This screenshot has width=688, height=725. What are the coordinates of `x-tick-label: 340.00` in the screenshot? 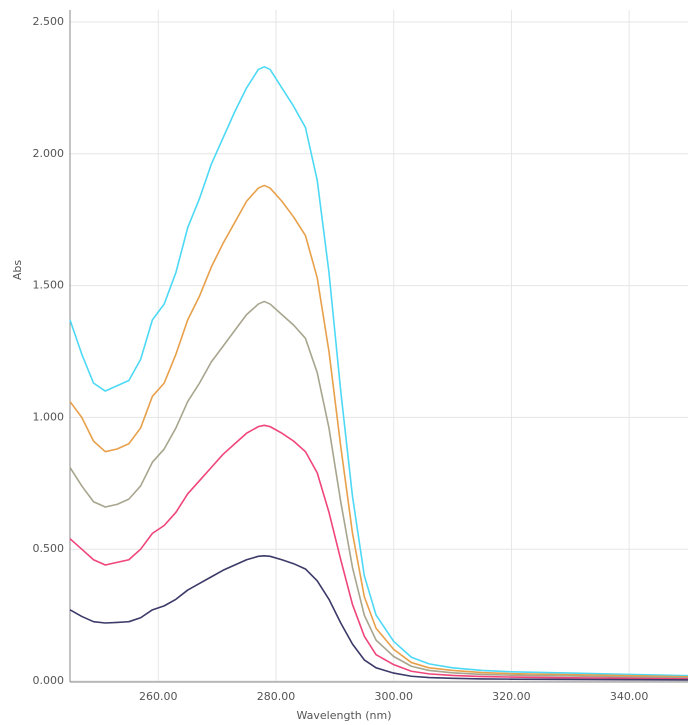 It's located at (629, 696).